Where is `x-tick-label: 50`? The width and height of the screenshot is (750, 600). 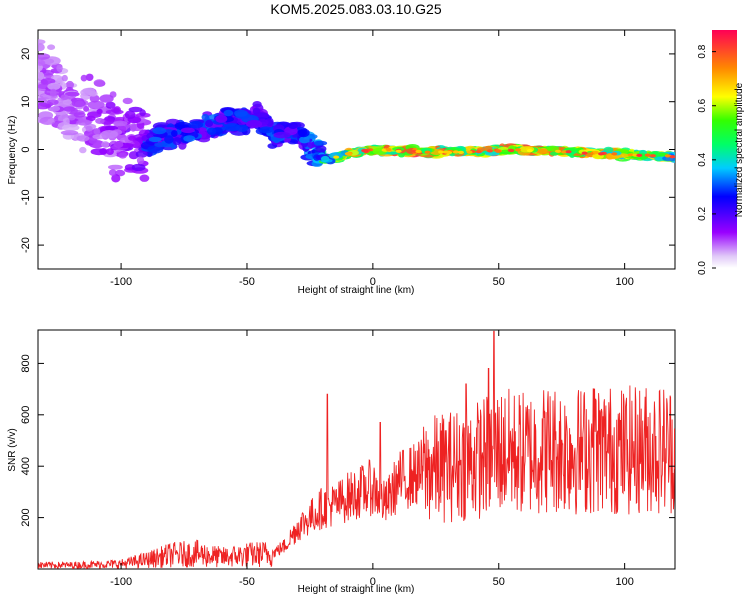
x-tick-label: 50 is located at coordinates (499, 282).